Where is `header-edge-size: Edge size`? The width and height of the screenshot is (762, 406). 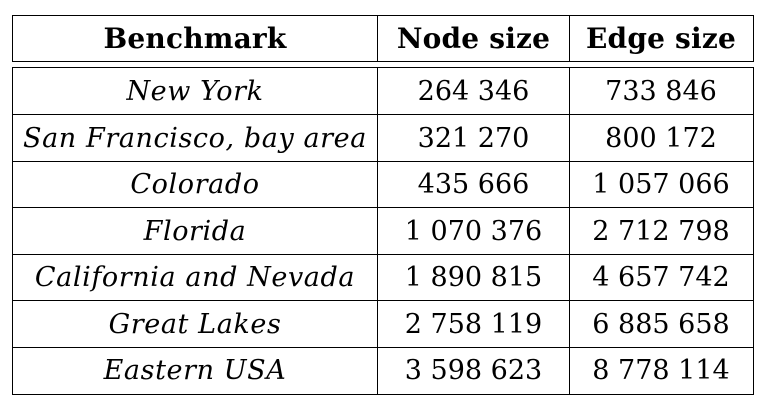 header-edge-size: Edge size is located at coordinates (661, 38).